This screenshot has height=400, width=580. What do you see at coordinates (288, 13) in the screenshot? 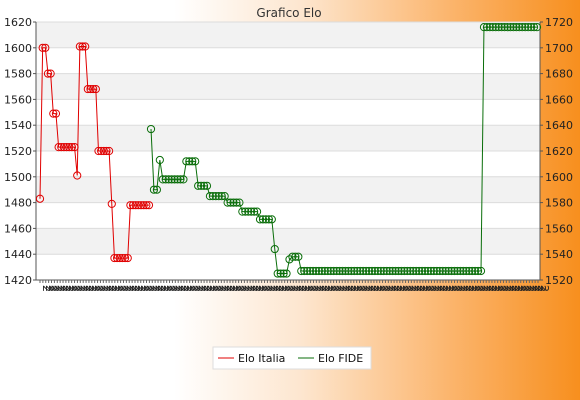
I see `chart-title: Grafico Elo` at bounding box center [288, 13].